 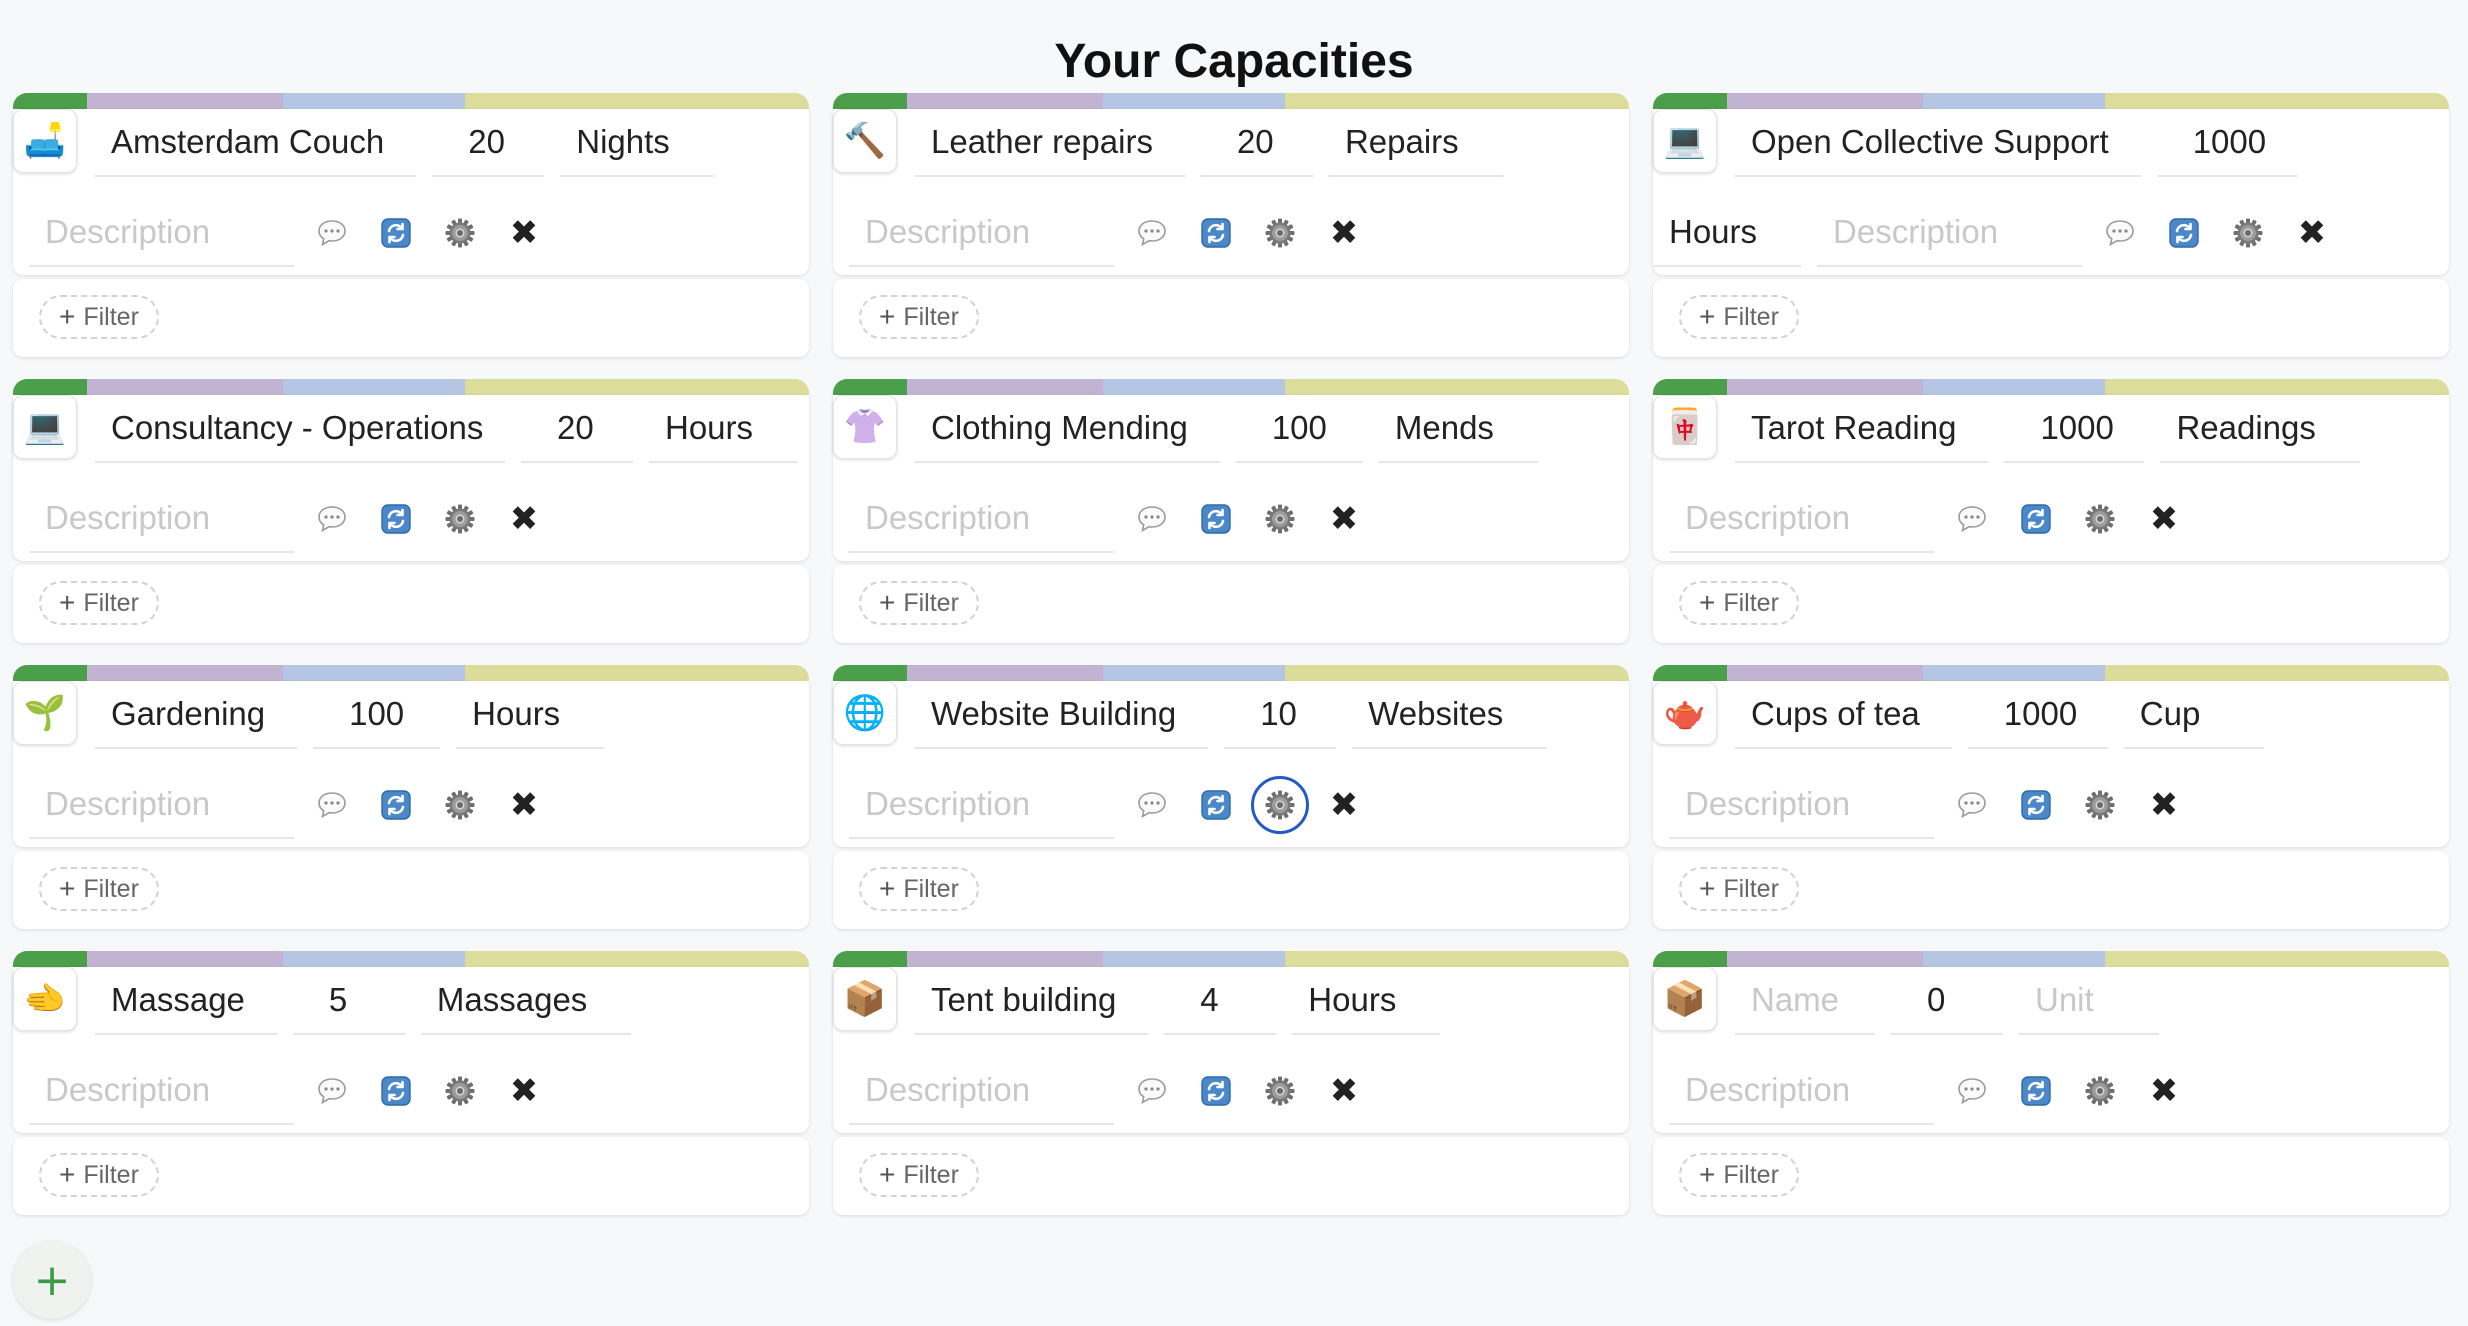 I want to click on name-input: Massage, so click(x=186, y=1001).